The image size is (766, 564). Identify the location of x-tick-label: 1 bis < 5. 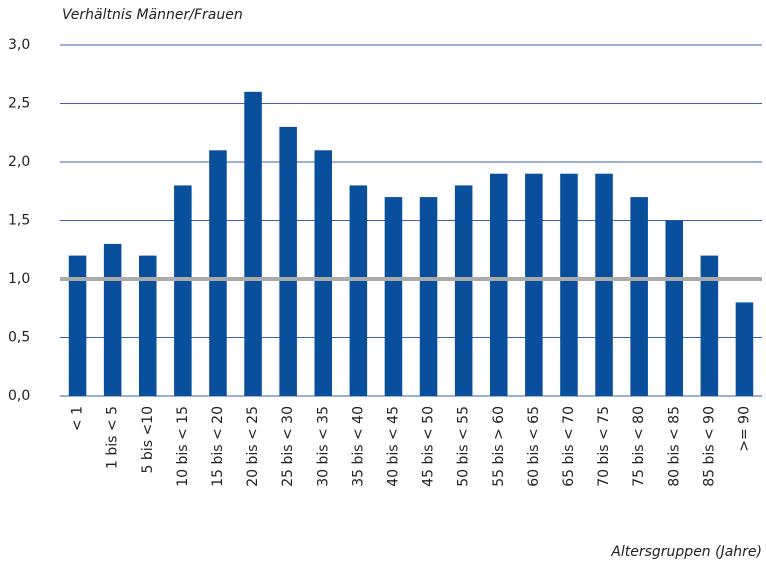
(113, 437).